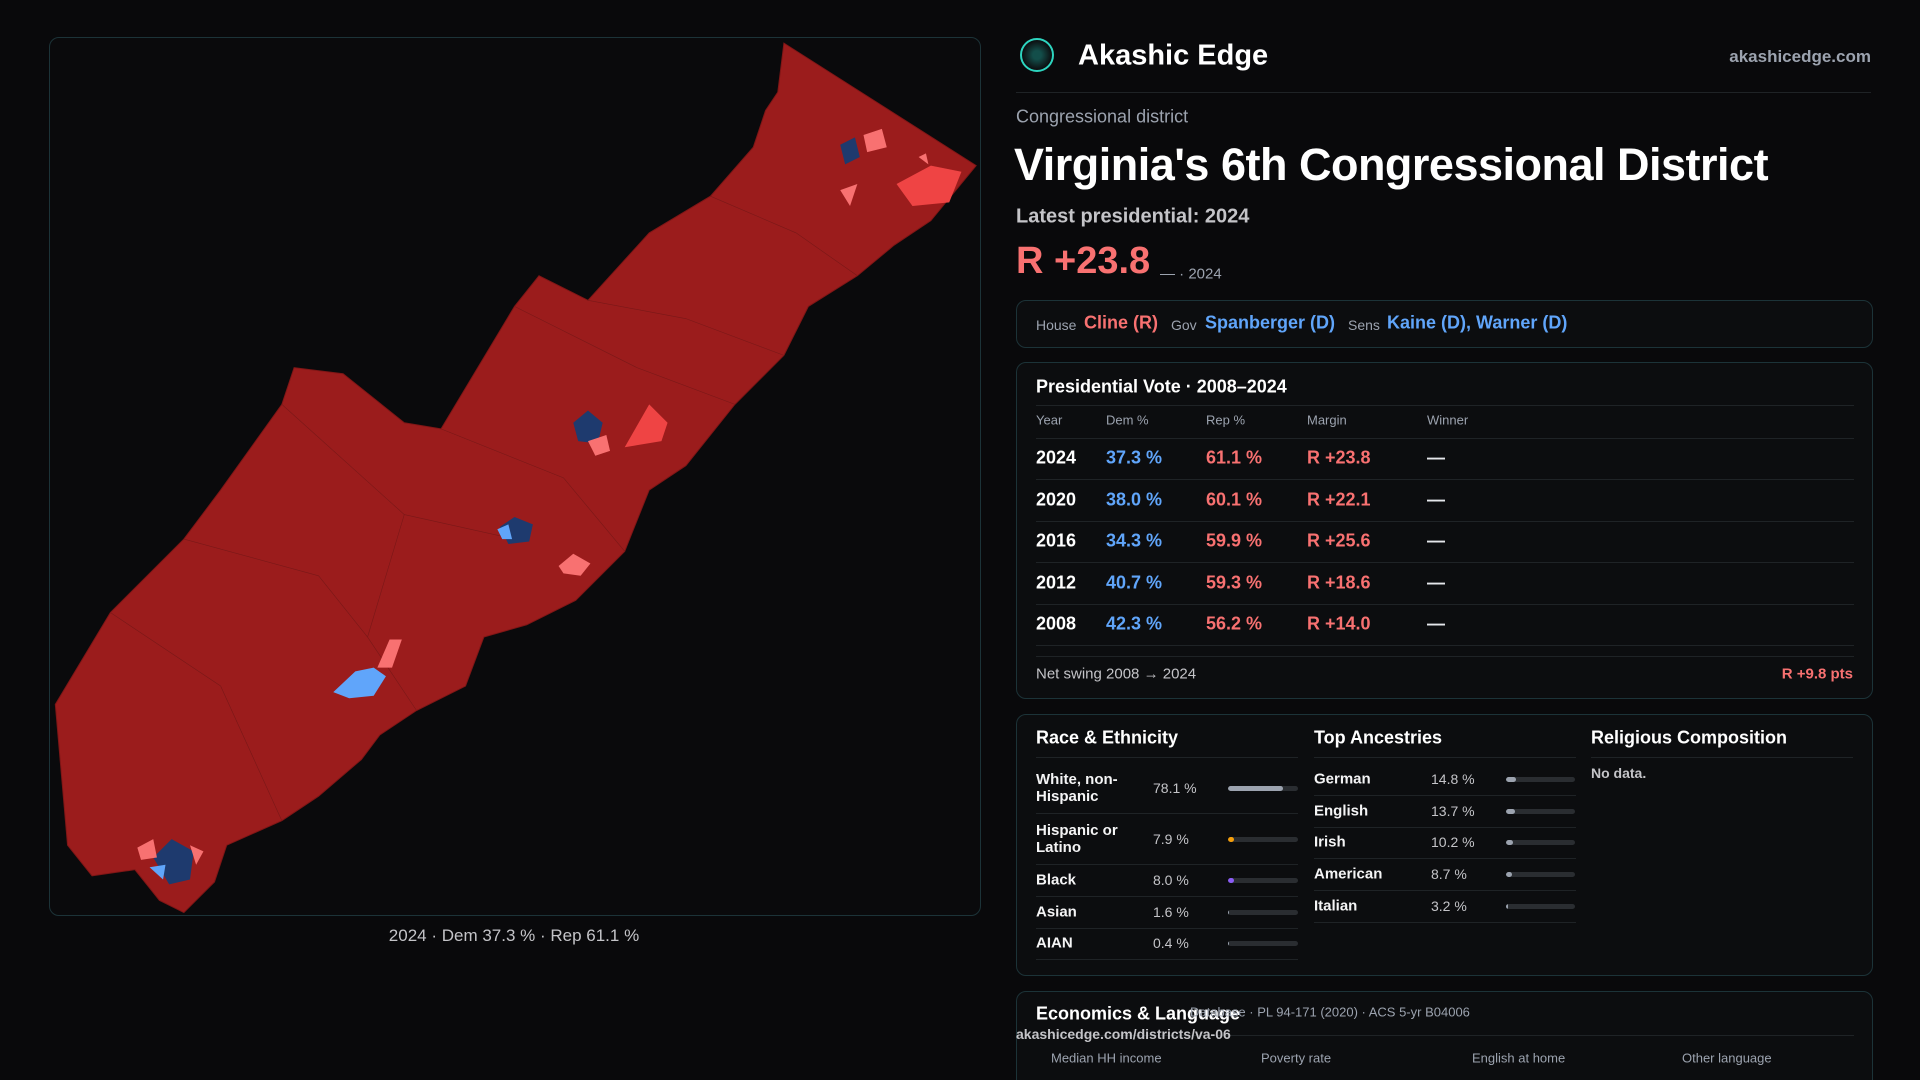 The width and height of the screenshot is (1920, 1080). What do you see at coordinates (1134, 540) in the screenshot?
I see `table-cell: 34.3 %` at bounding box center [1134, 540].